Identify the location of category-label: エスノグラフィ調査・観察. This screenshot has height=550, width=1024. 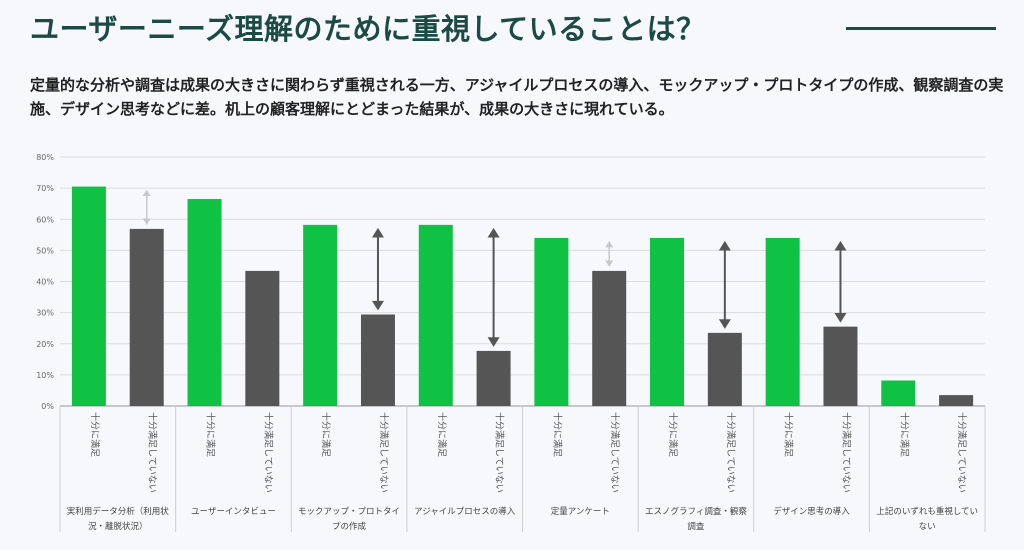
(696, 511).